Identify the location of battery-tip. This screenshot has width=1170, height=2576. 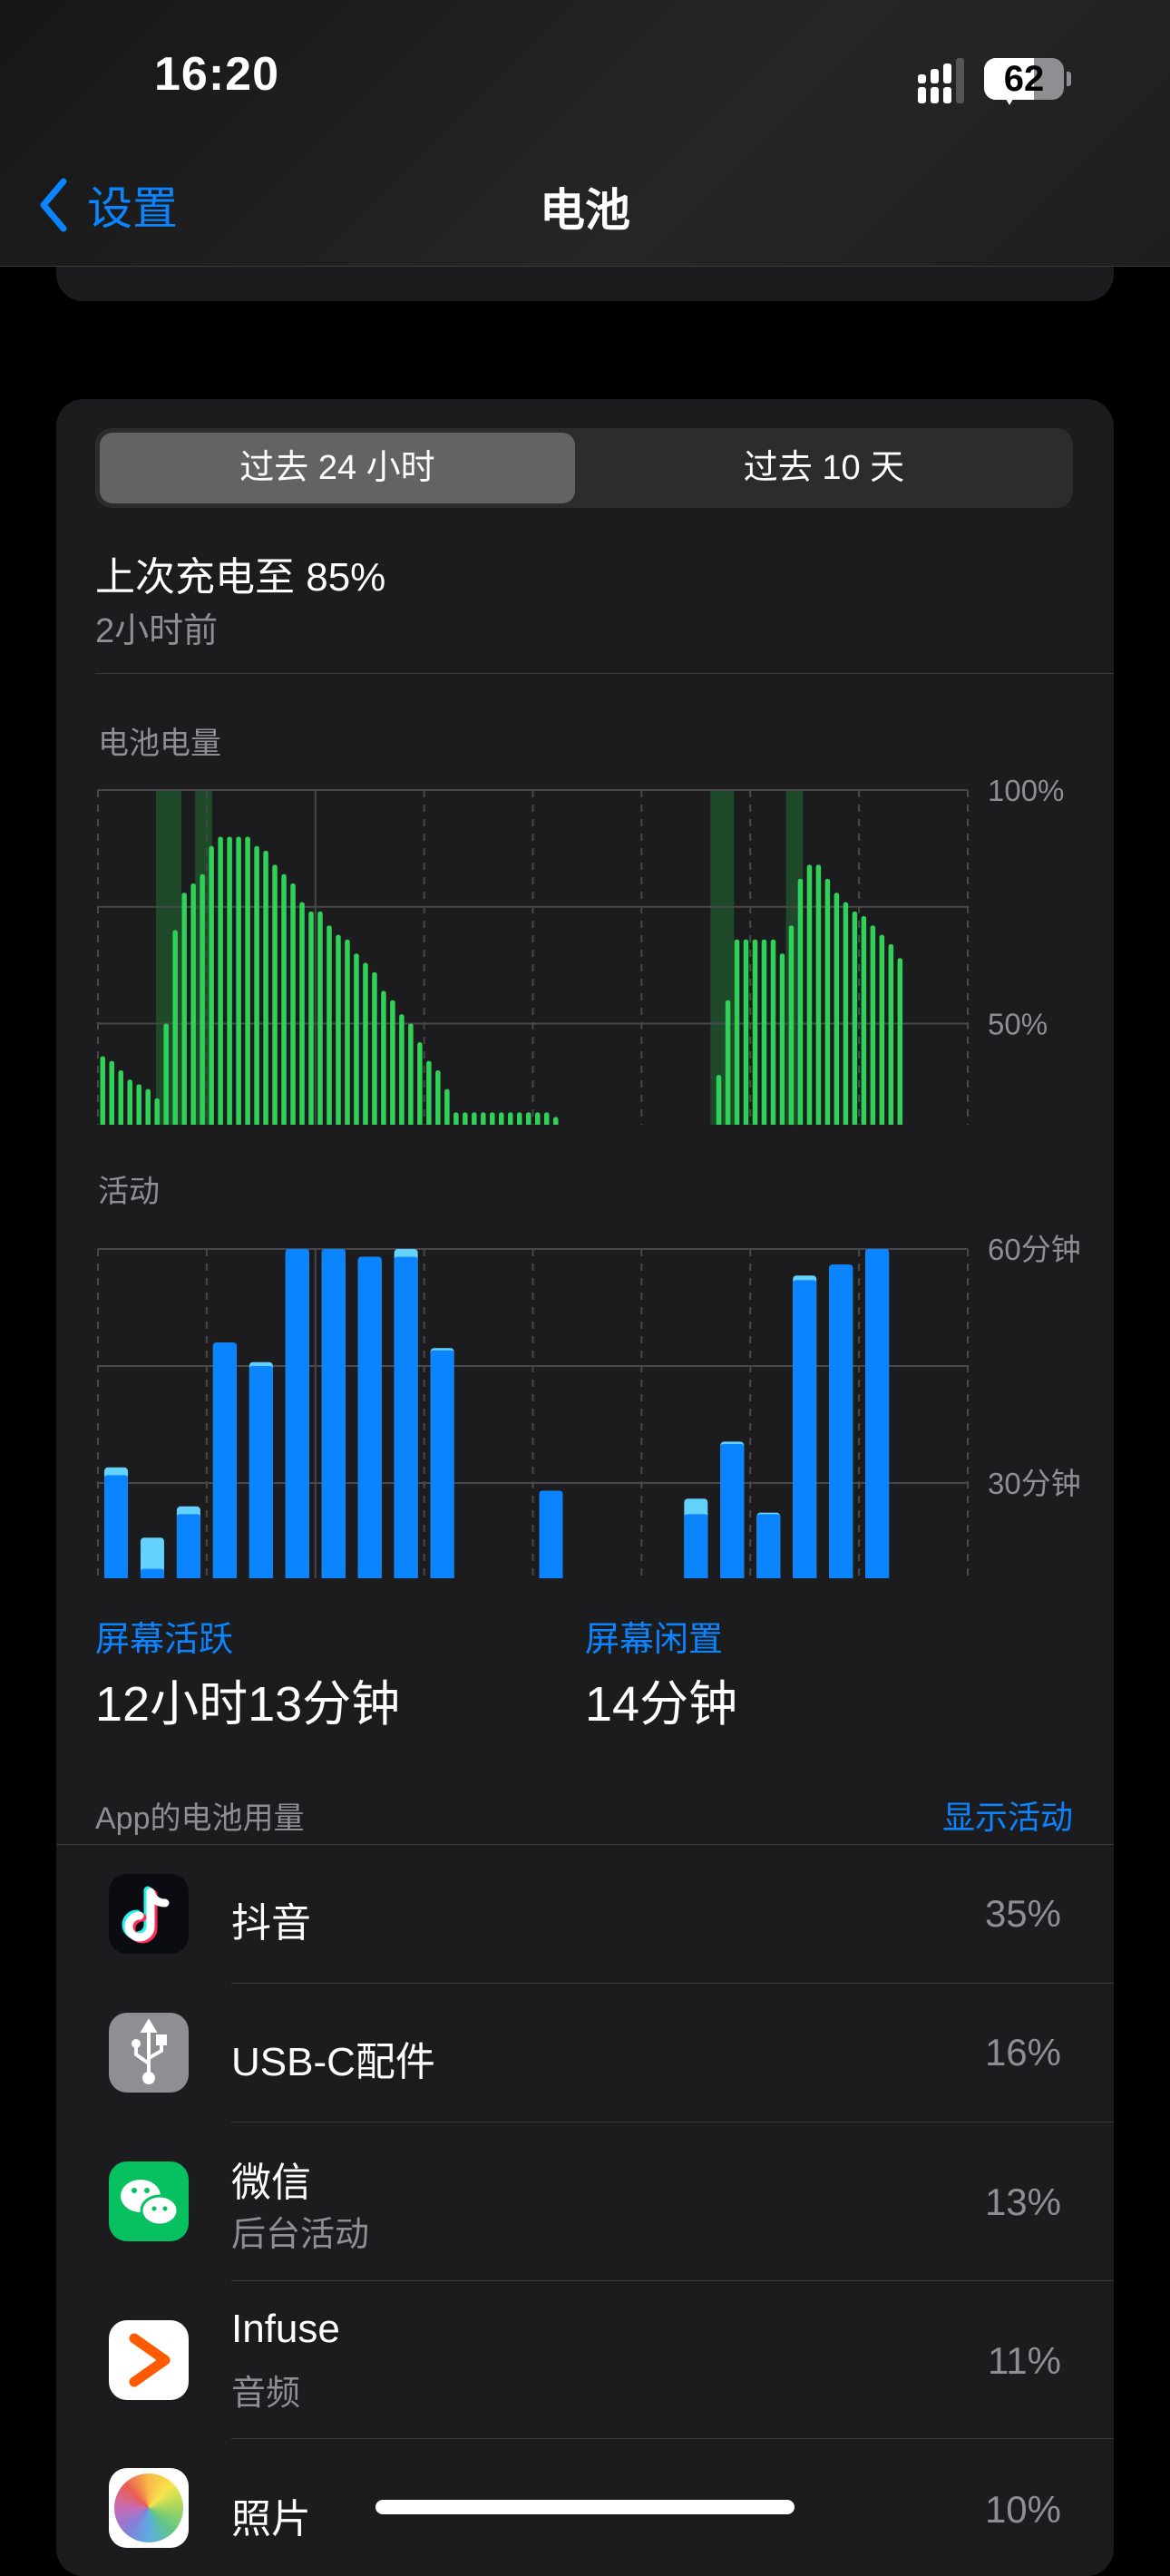
(1069, 79).